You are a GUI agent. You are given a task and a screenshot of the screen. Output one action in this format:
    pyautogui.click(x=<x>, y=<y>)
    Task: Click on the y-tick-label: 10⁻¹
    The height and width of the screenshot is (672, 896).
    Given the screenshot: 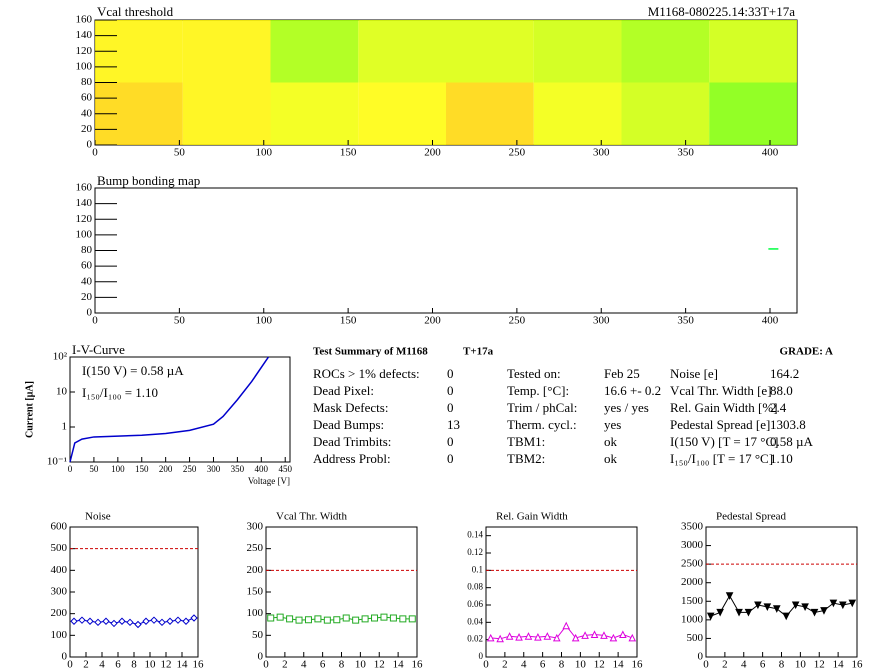 What is the action you would take?
    pyautogui.click(x=57, y=462)
    